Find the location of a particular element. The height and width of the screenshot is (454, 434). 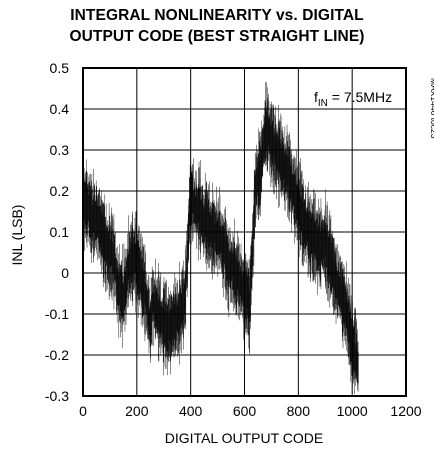

frequency-annotation: fIN = 7.5MHz is located at coordinates (353, 99).